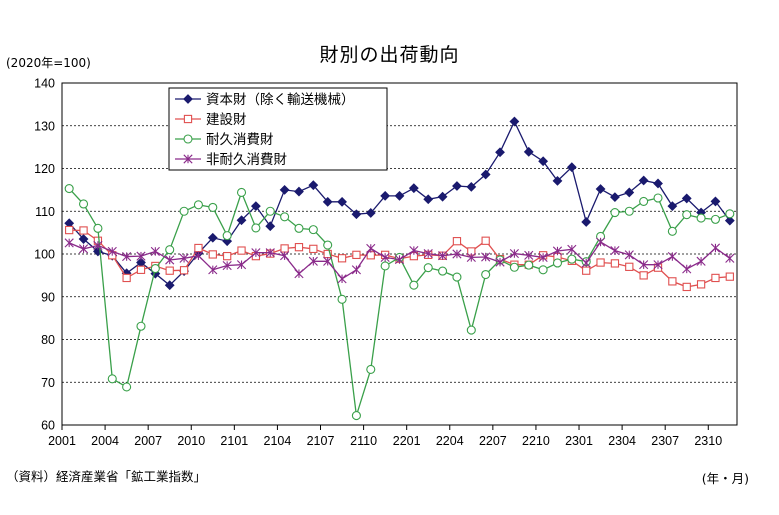  What do you see at coordinates (280, 100) in the screenshot?
I see `legend-label: 資本財（除く輸送機械）` at bounding box center [280, 100].